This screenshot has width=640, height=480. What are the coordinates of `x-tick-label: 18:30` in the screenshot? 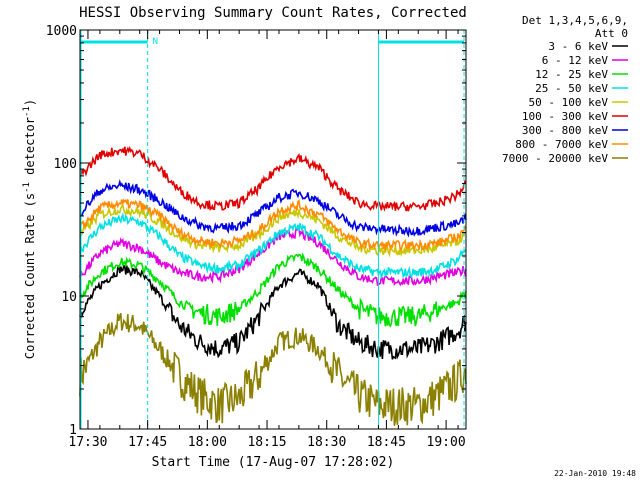 It's located at (326, 442).